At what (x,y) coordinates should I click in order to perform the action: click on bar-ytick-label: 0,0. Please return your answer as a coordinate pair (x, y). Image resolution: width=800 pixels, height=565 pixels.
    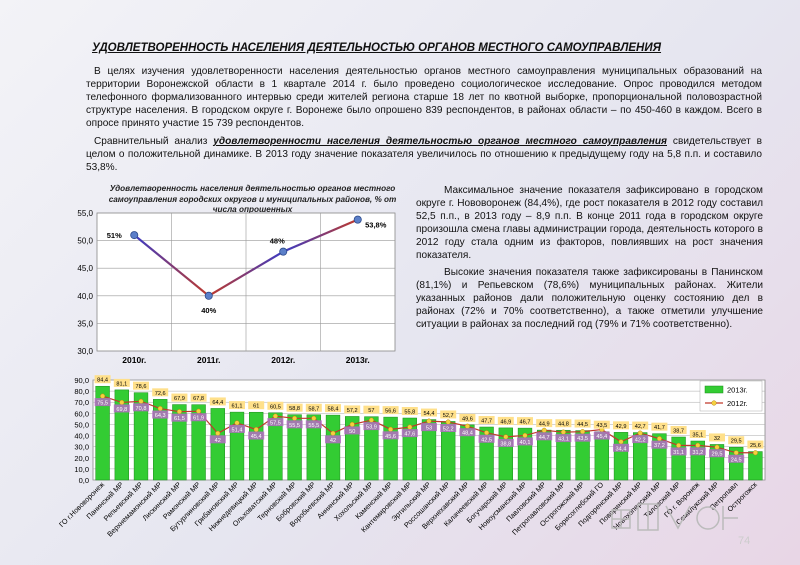
    Looking at the image, I should click on (84, 480).